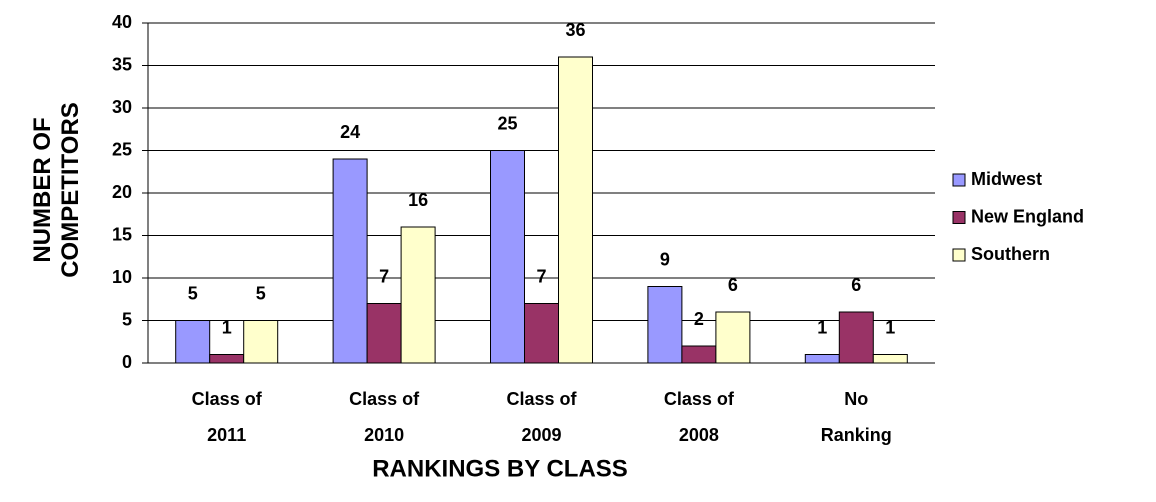  What do you see at coordinates (384, 417) in the screenshot?
I see `x-tick-label: Class of 2010` at bounding box center [384, 417].